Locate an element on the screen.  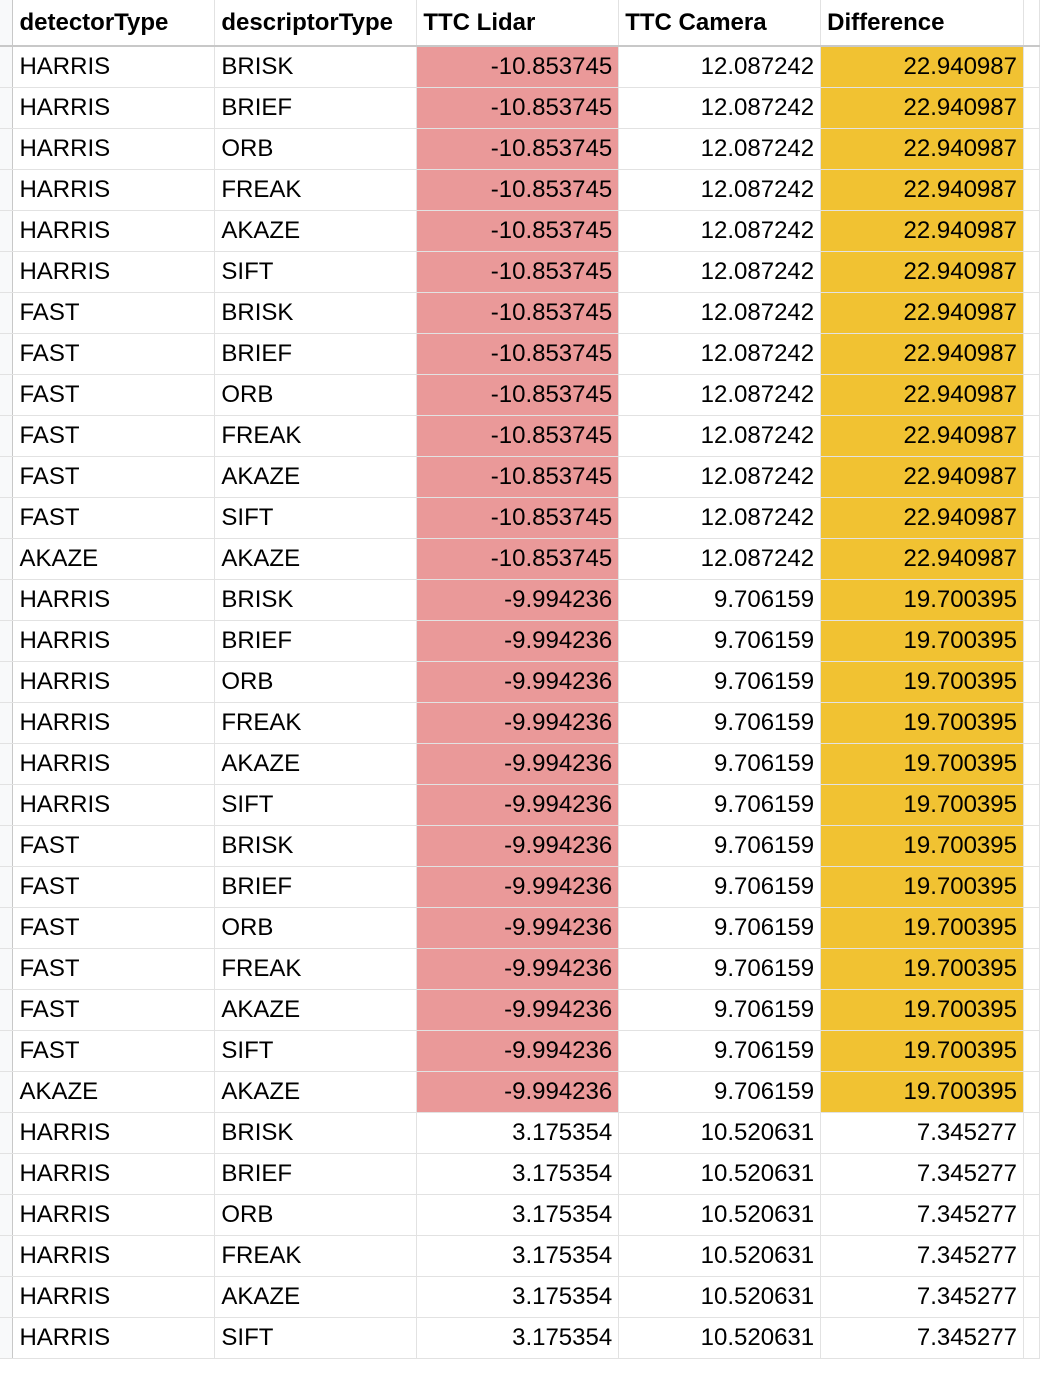
column-header-ttc-camera: TTC Camera is located at coordinates (720, 23).